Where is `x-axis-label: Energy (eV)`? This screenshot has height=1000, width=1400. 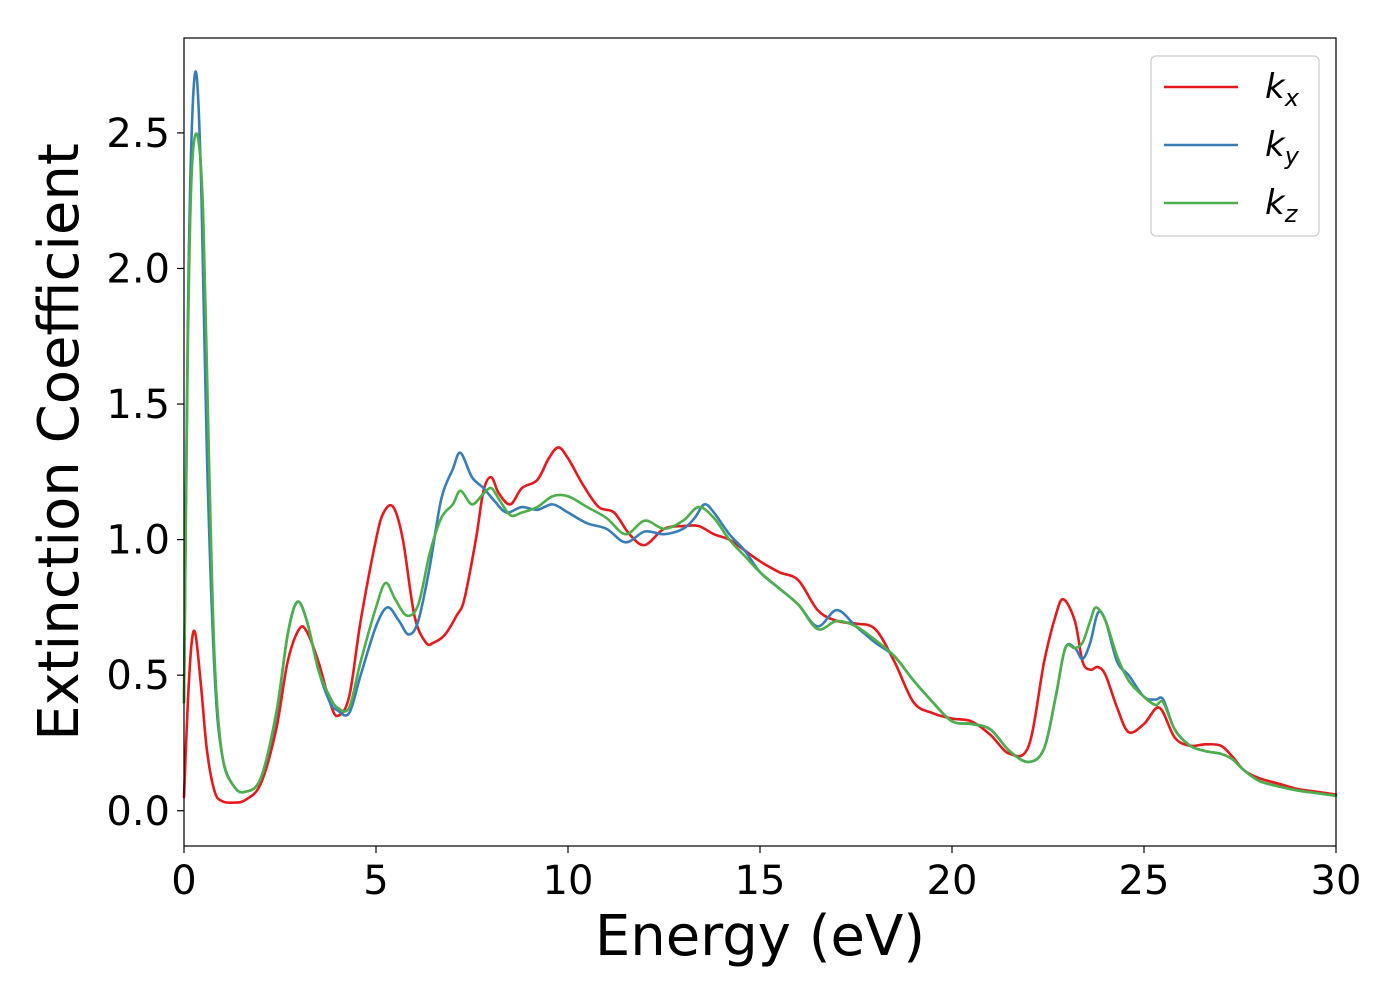 x-axis-label: Energy (eV) is located at coordinates (760, 936).